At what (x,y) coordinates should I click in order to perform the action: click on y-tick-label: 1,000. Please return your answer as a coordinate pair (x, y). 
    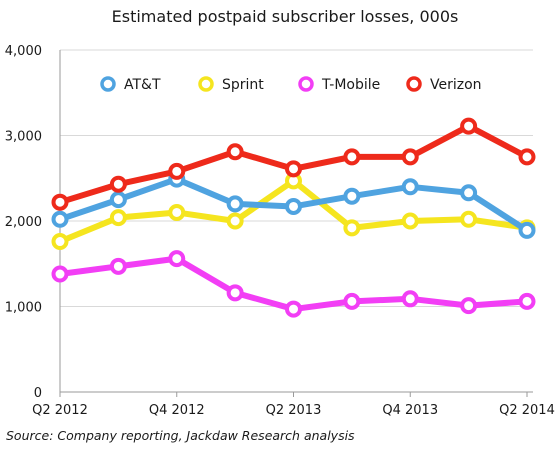
    Looking at the image, I should click on (23, 308).